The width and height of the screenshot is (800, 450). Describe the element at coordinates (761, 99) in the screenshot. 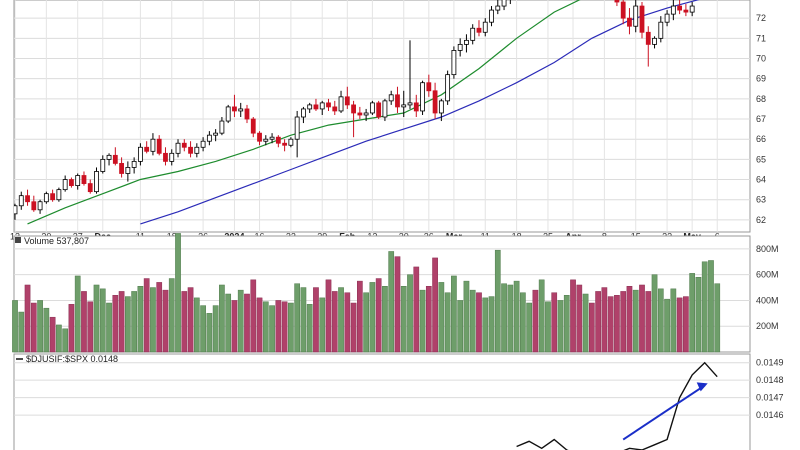

I see `price-y-tick-label: 68` at that location.